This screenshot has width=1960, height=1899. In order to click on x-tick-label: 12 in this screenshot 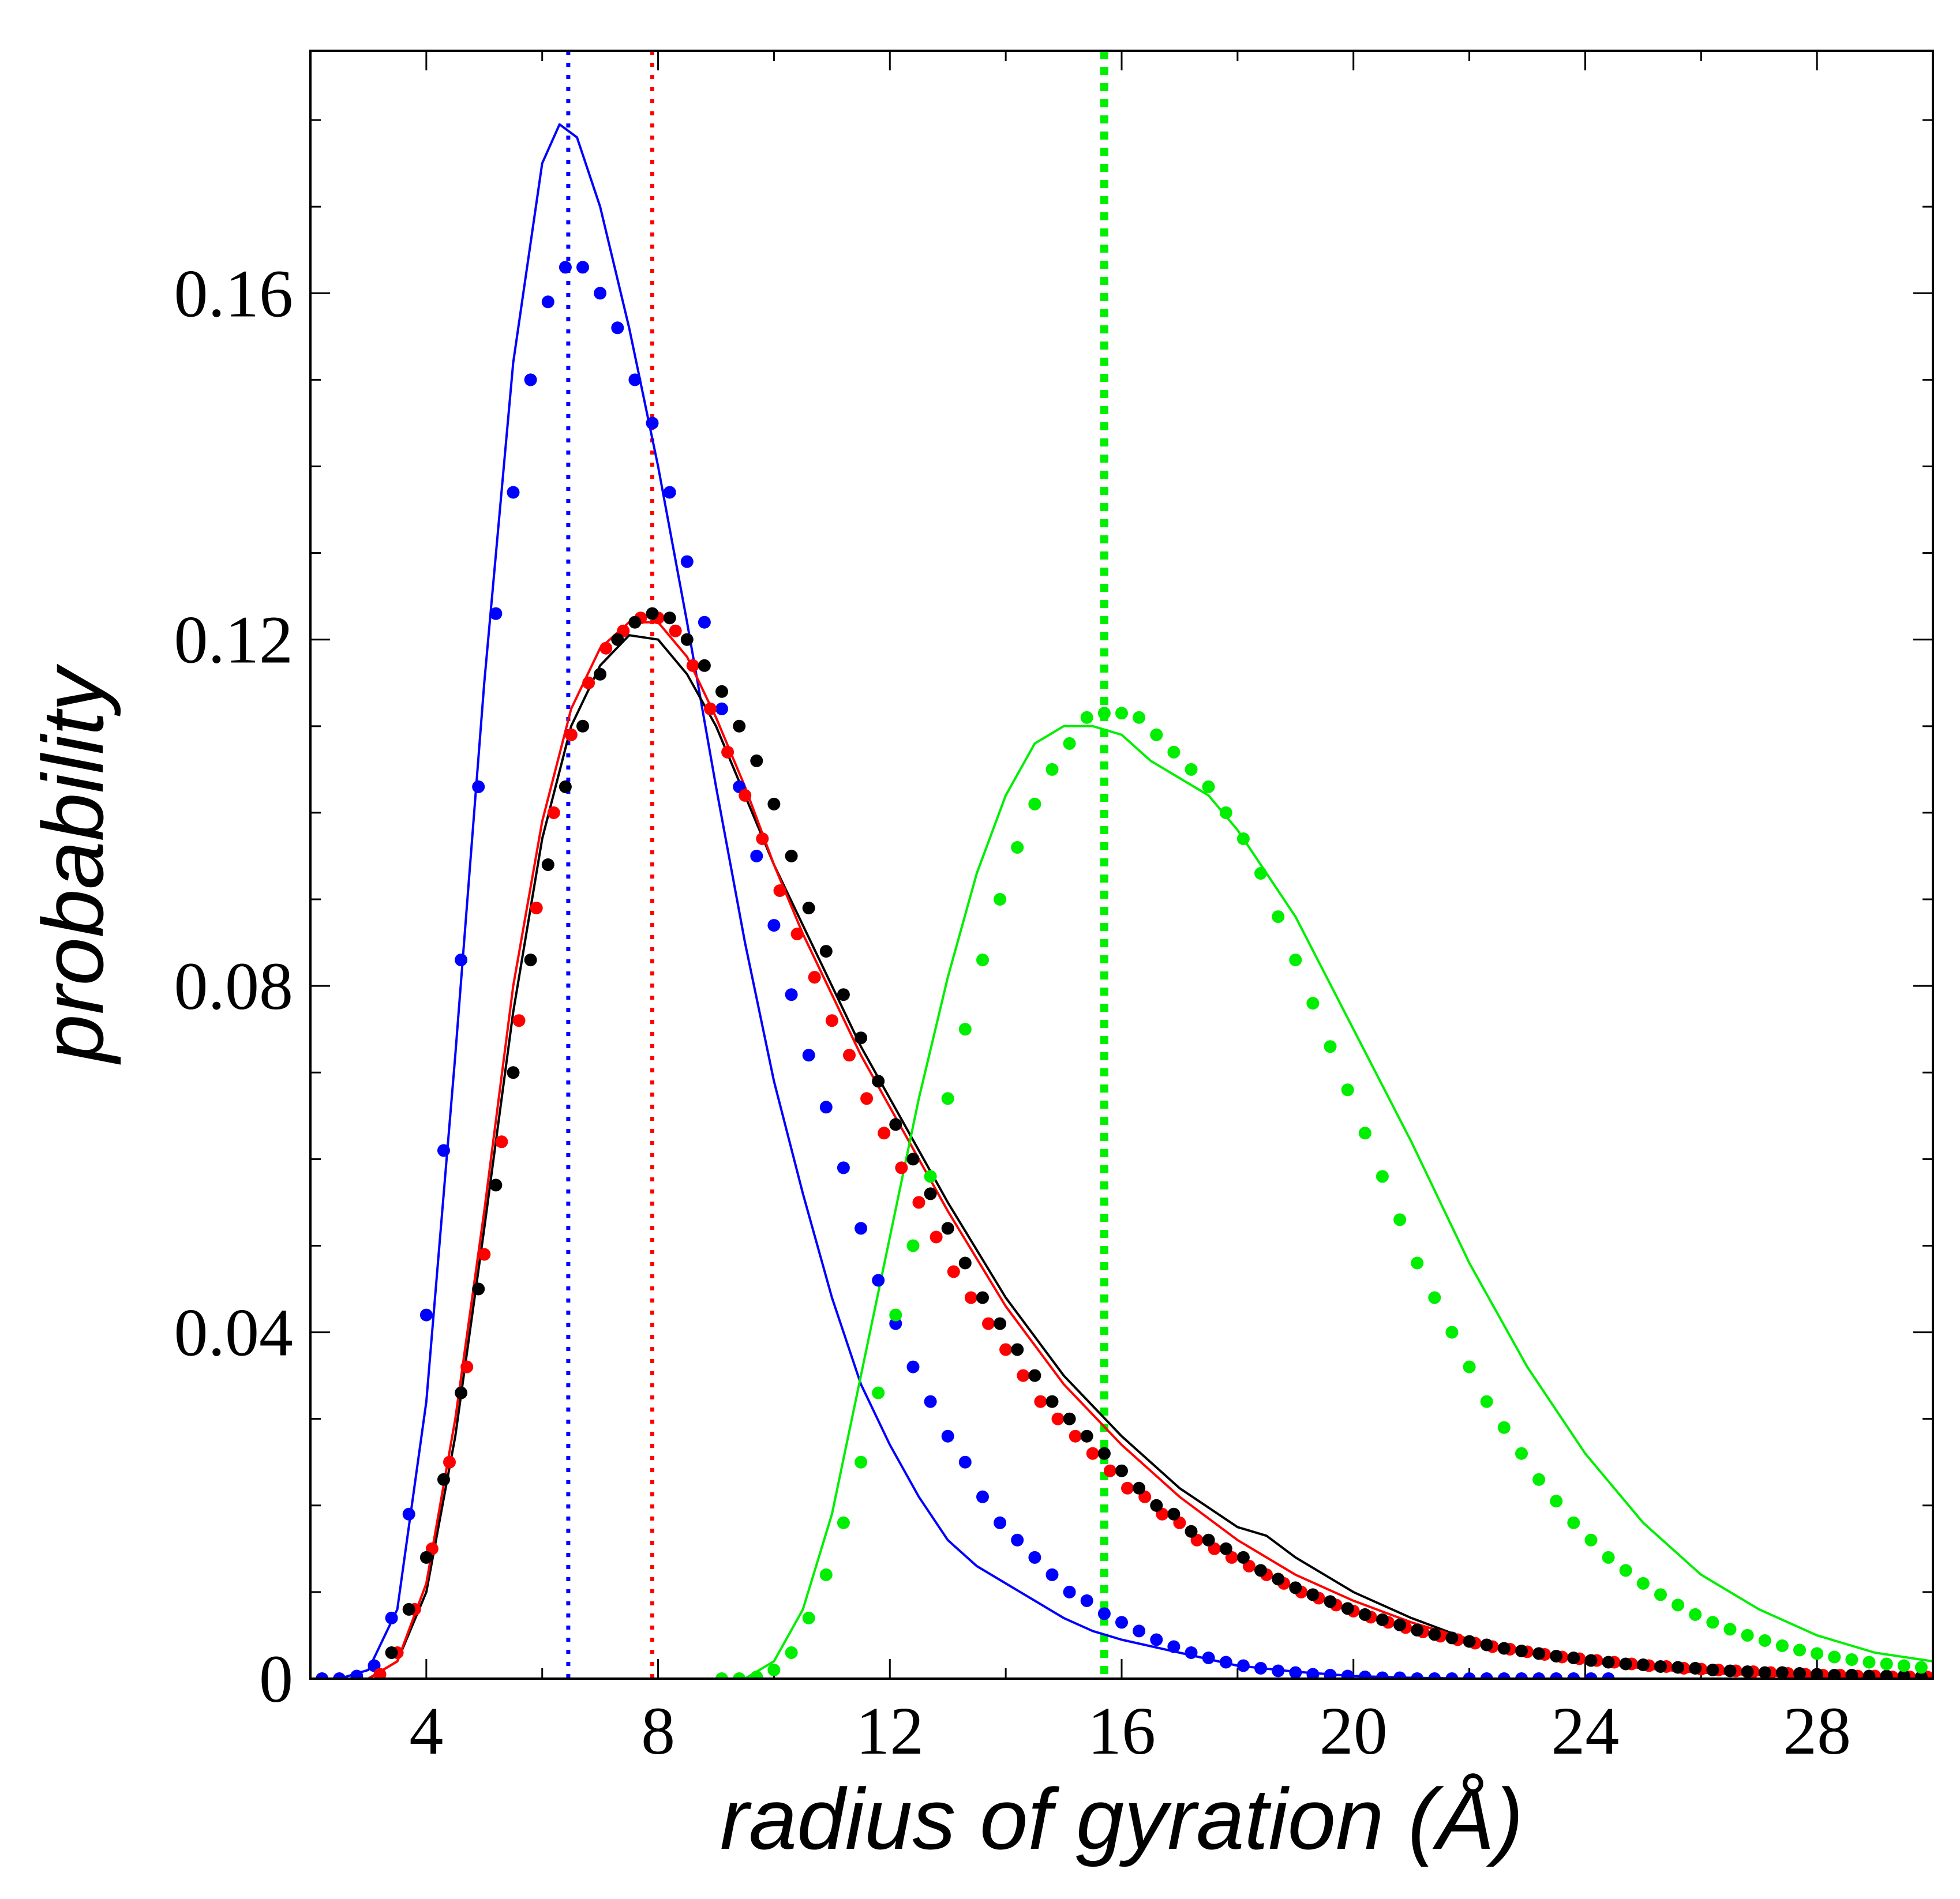, I will do `click(890, 1731)`.